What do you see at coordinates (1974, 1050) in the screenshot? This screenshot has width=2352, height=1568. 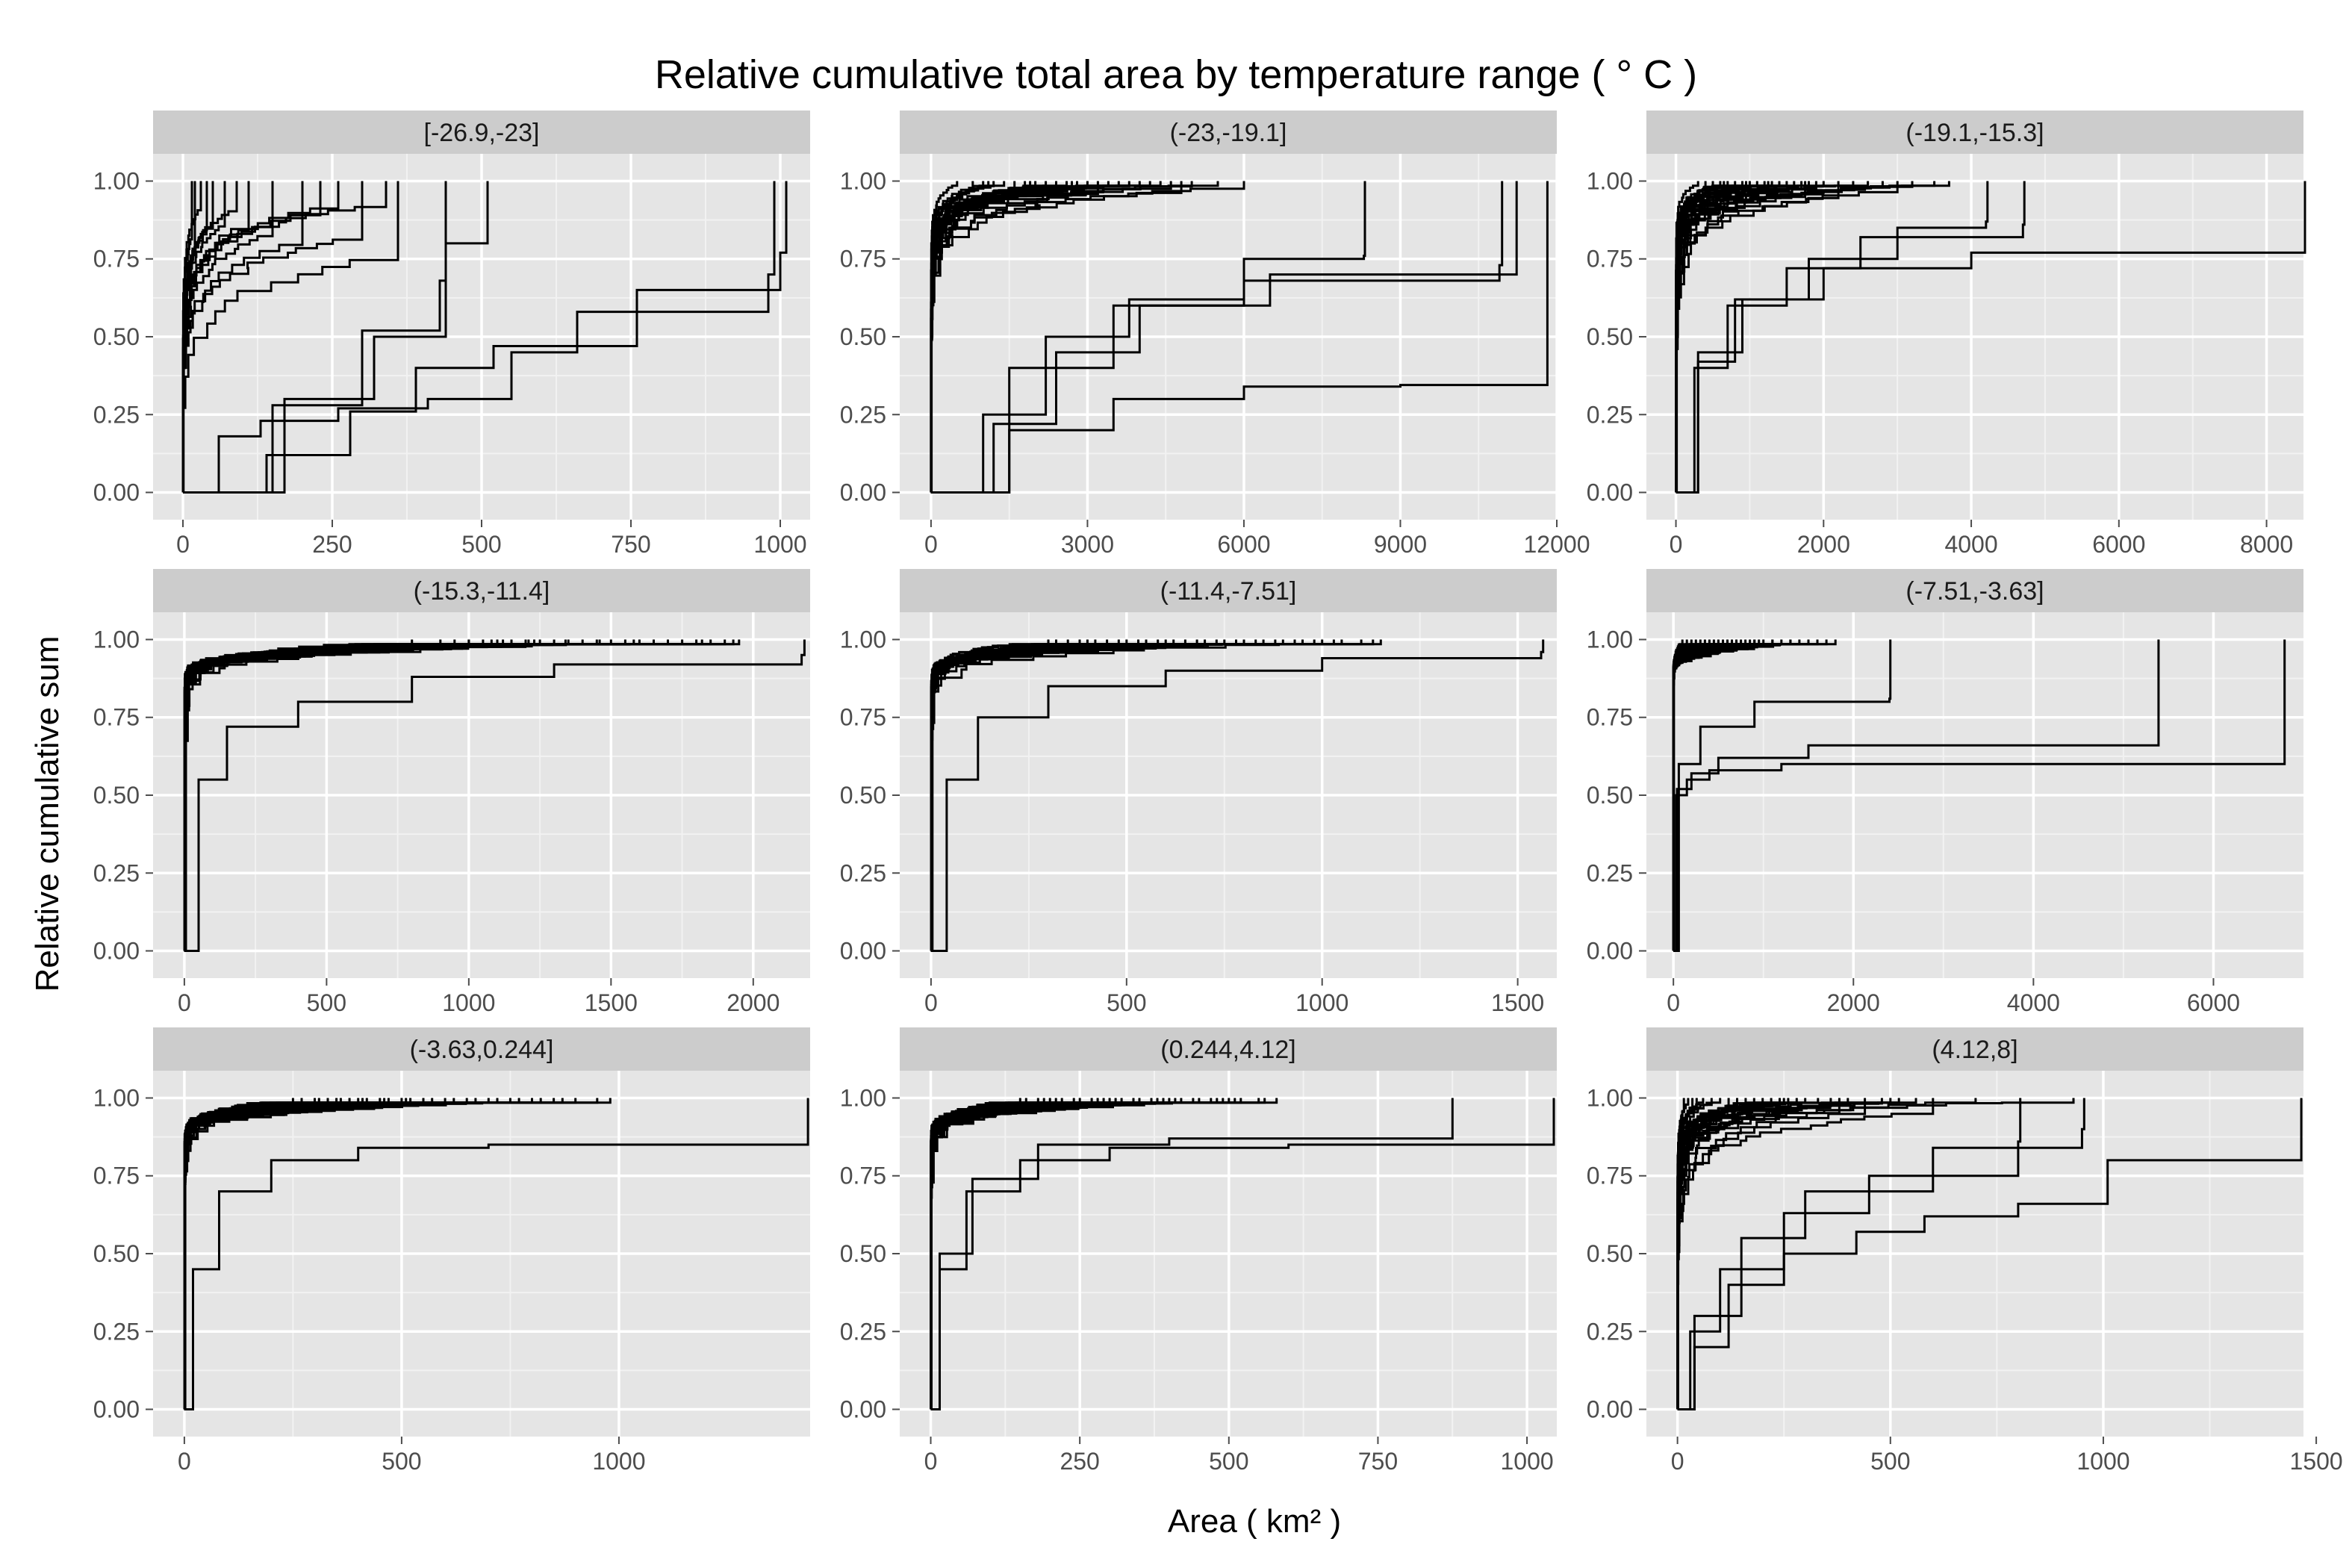 I see `facet-strip-label: (4.12,8]` at bounding box center [1974, 1050].